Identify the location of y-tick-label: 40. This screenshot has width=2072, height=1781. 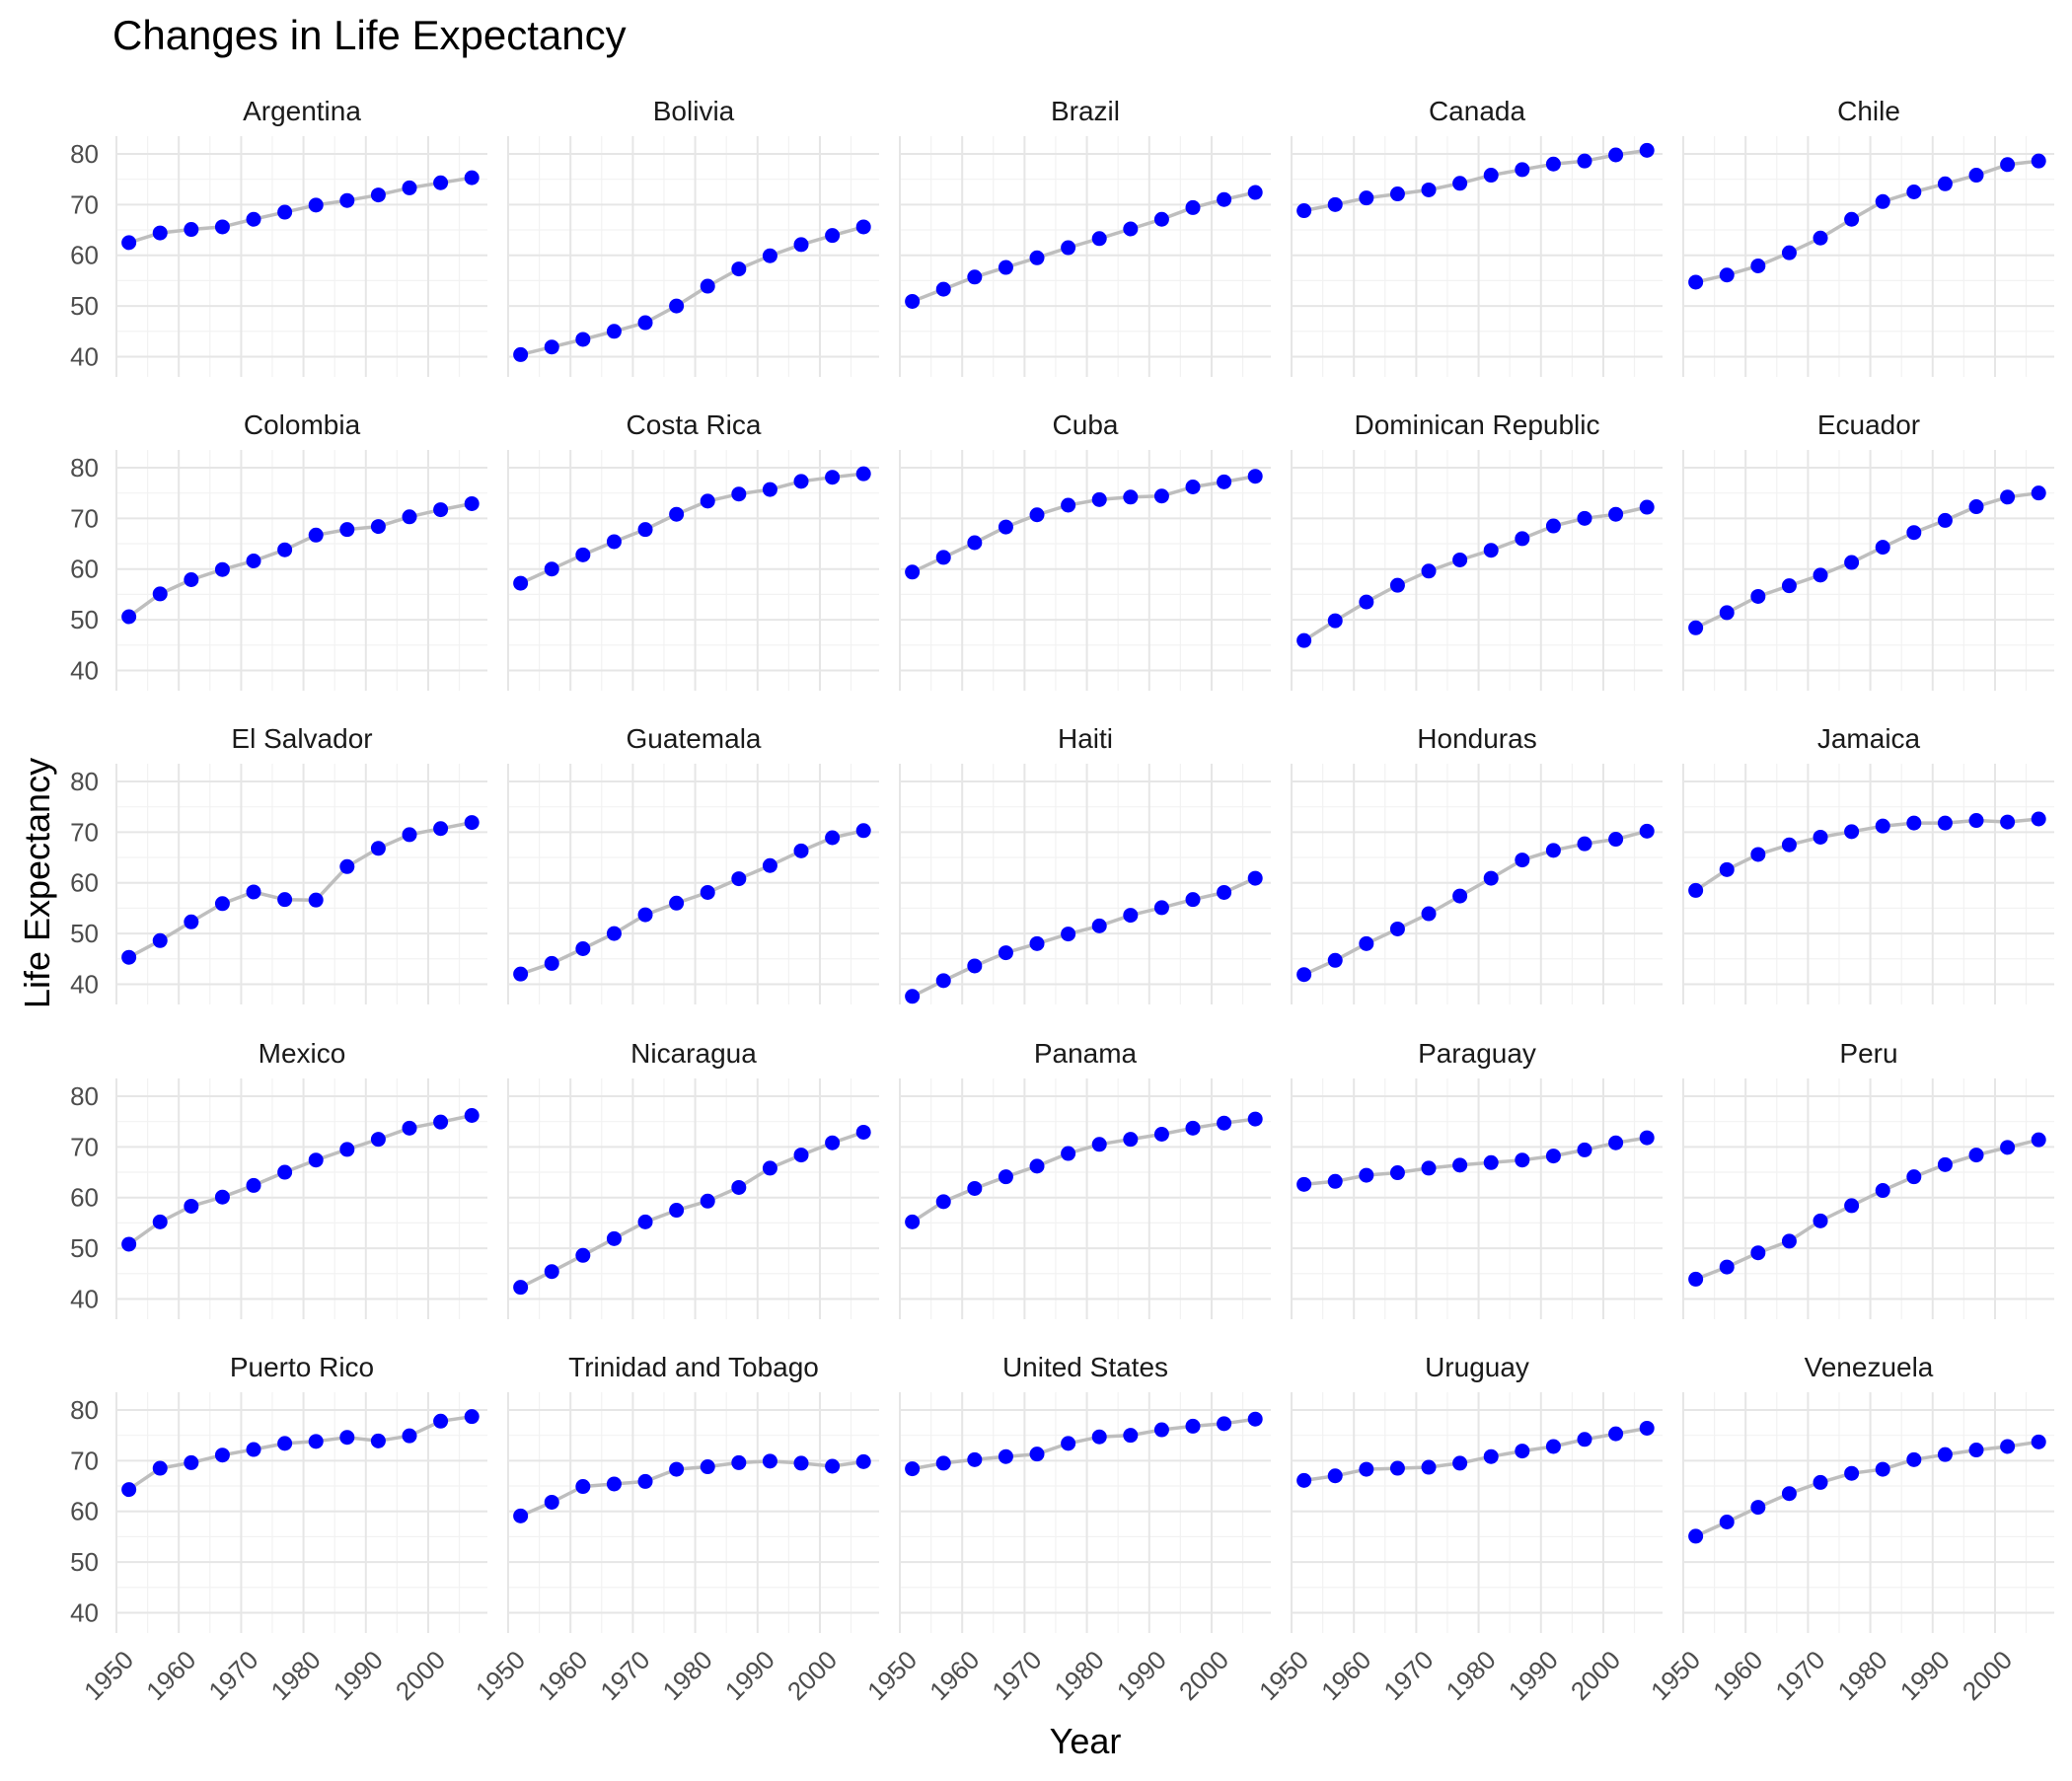
(85, 1298).